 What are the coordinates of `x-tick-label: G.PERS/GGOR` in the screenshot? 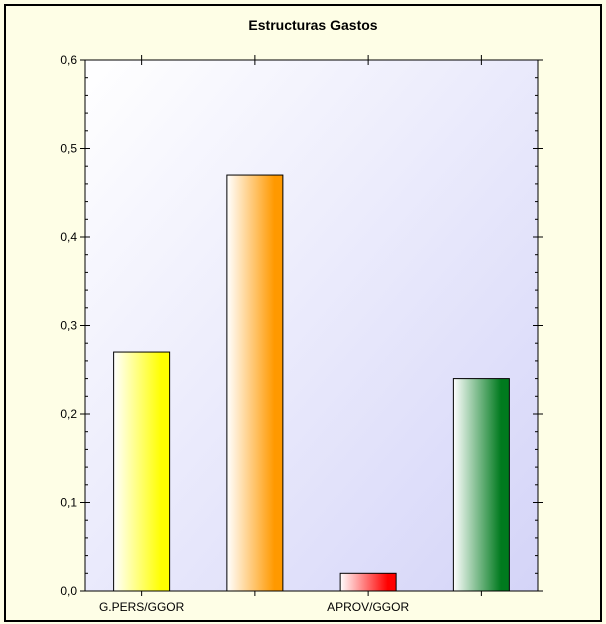 It's located at (142, 607).